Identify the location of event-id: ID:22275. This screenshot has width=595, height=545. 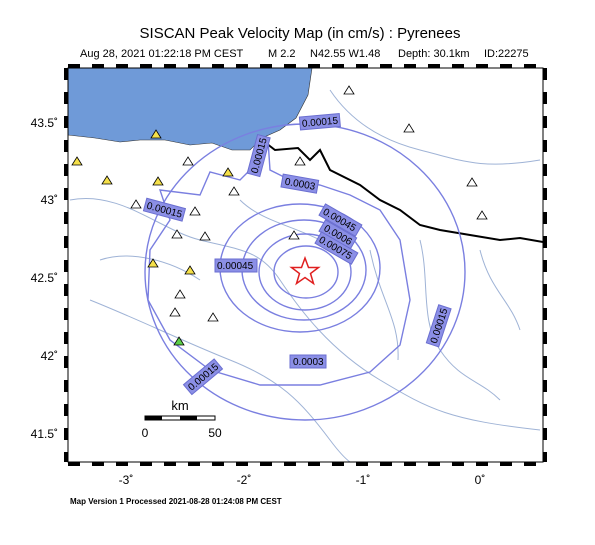
(506, 54).